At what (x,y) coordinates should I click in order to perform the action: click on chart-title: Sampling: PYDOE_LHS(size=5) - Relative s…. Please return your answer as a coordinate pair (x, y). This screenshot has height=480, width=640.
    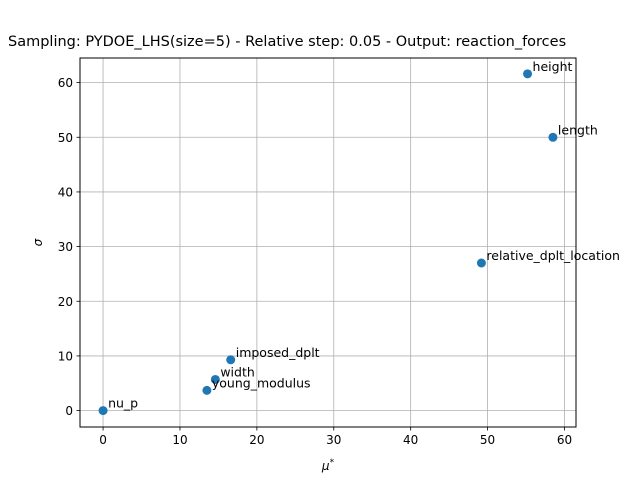
    Looking at the image, I should click on (287, 42).